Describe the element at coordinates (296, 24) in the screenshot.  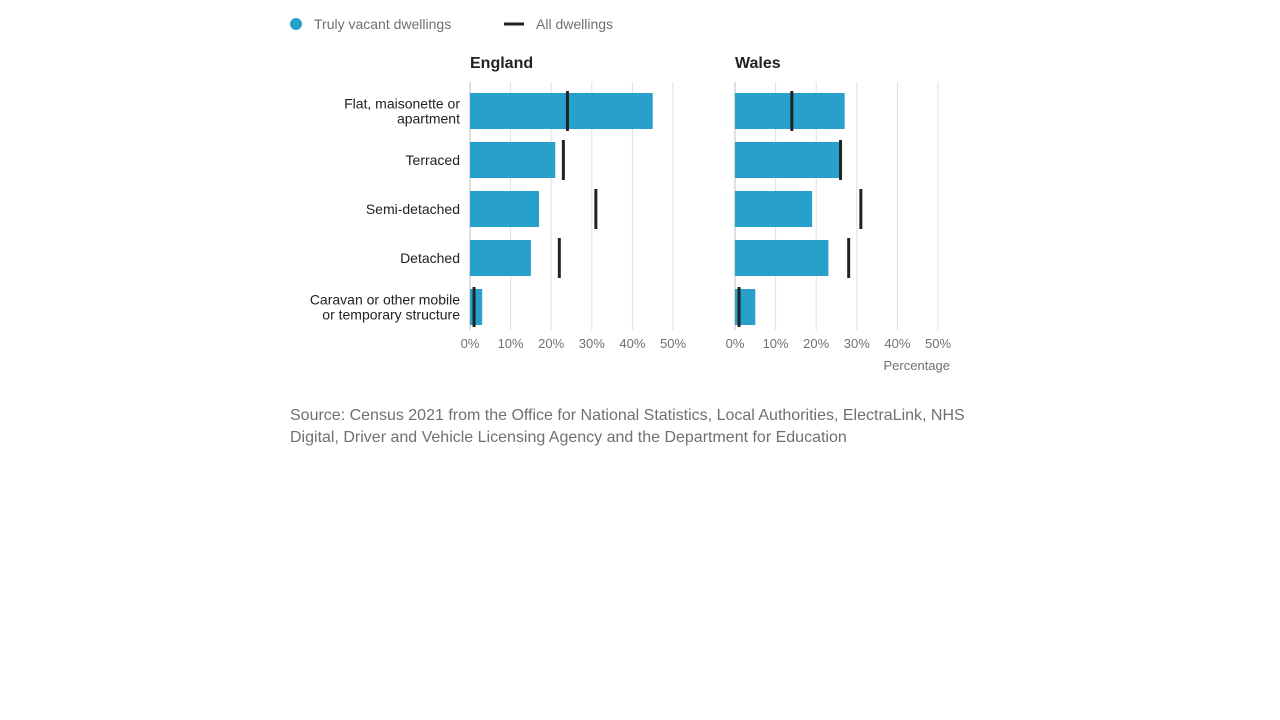
I see `legend-swatch-truly-vacant` at that location.